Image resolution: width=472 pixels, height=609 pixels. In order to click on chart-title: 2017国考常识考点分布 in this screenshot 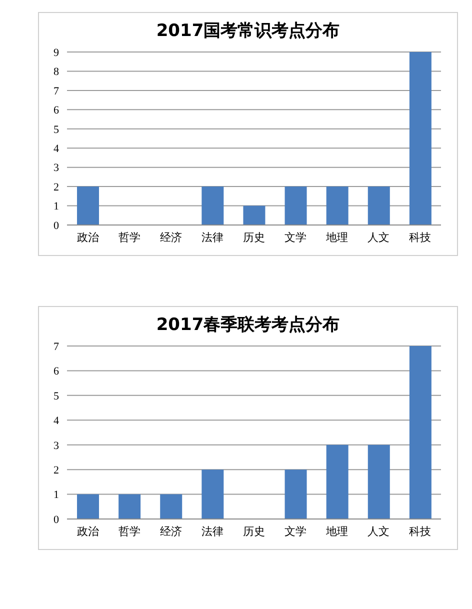, I will do `click(248, 31)`.